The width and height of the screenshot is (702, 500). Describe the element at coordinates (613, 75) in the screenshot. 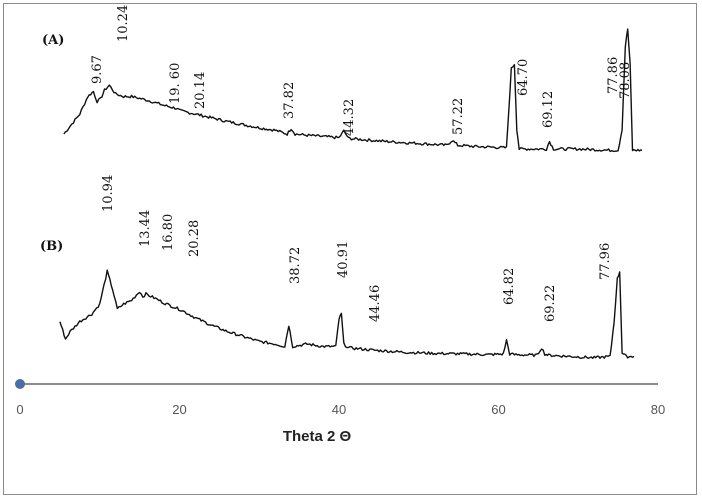

I see `peak-label: 77.86` at that location.